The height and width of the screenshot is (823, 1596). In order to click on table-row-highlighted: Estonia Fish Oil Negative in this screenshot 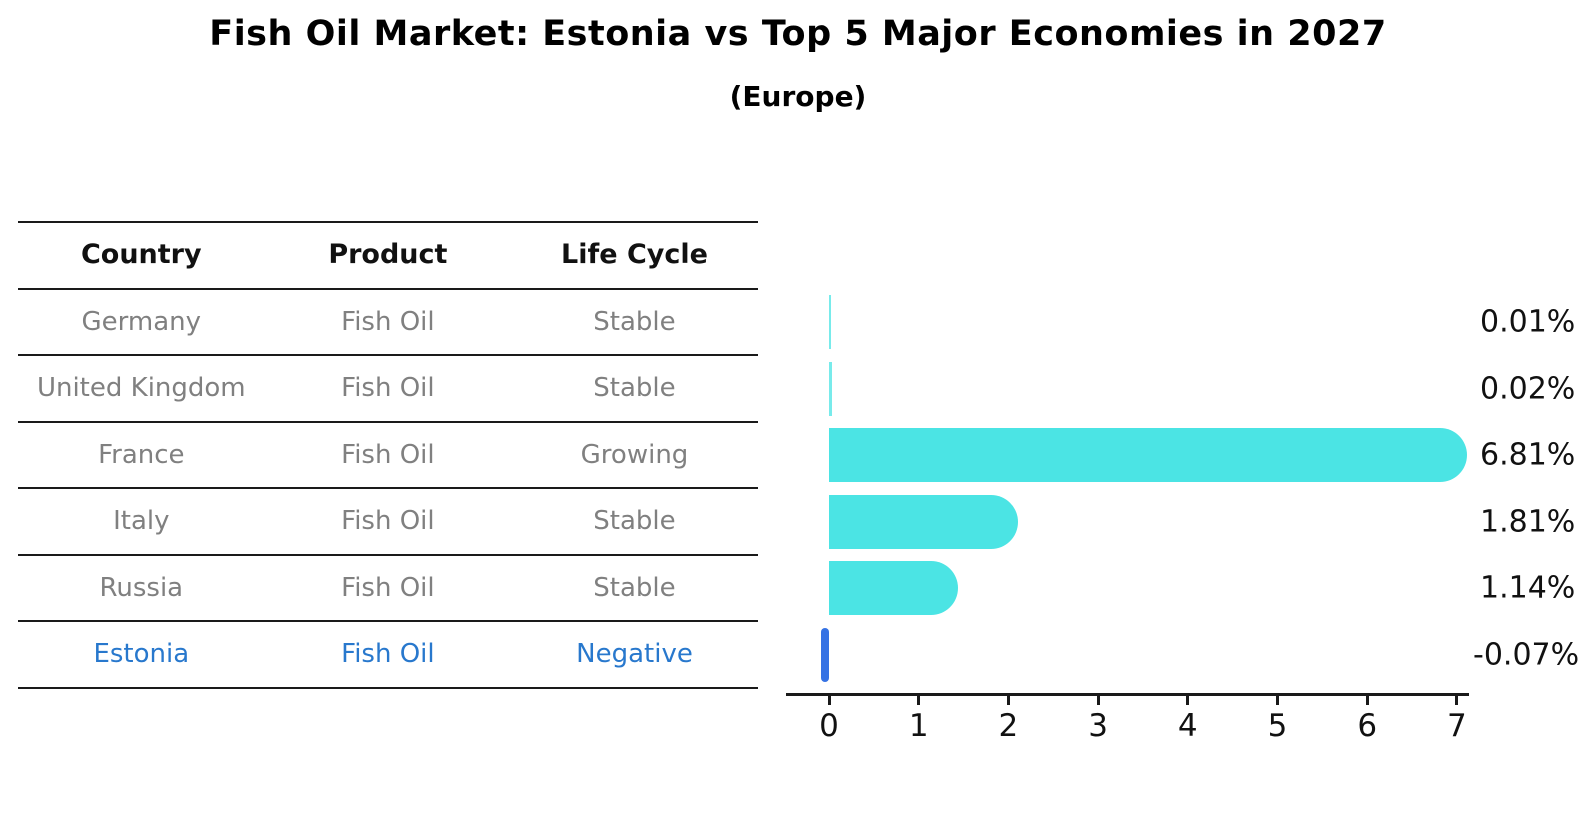, I will do `click(388, 654)`.